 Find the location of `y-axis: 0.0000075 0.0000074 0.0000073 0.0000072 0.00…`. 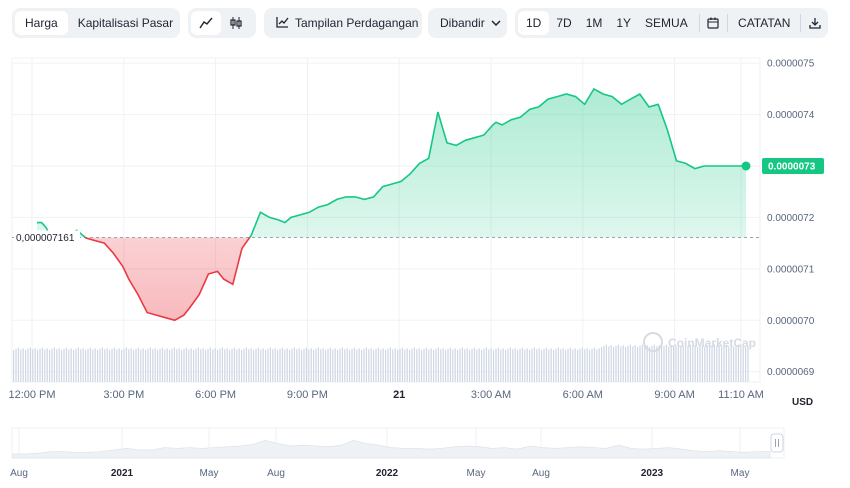

y-axis: 0.0000075 0.0000074 0.0000073 0.0000072 0.00… is located at coordinates (791, 219).